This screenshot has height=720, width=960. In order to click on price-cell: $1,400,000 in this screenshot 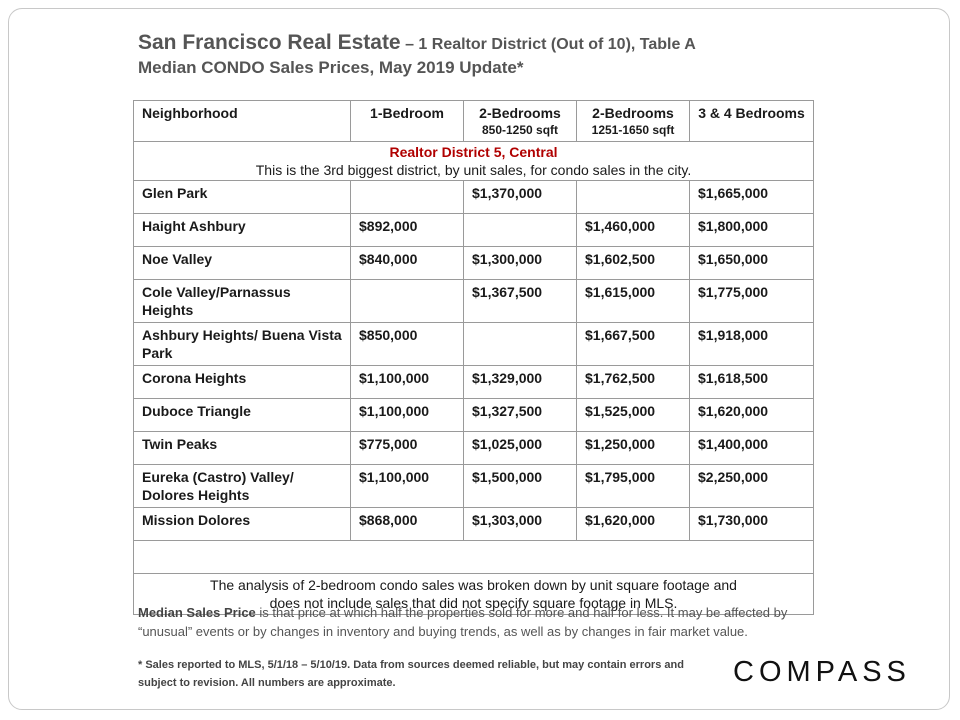, I will do `click(751, 448)`.